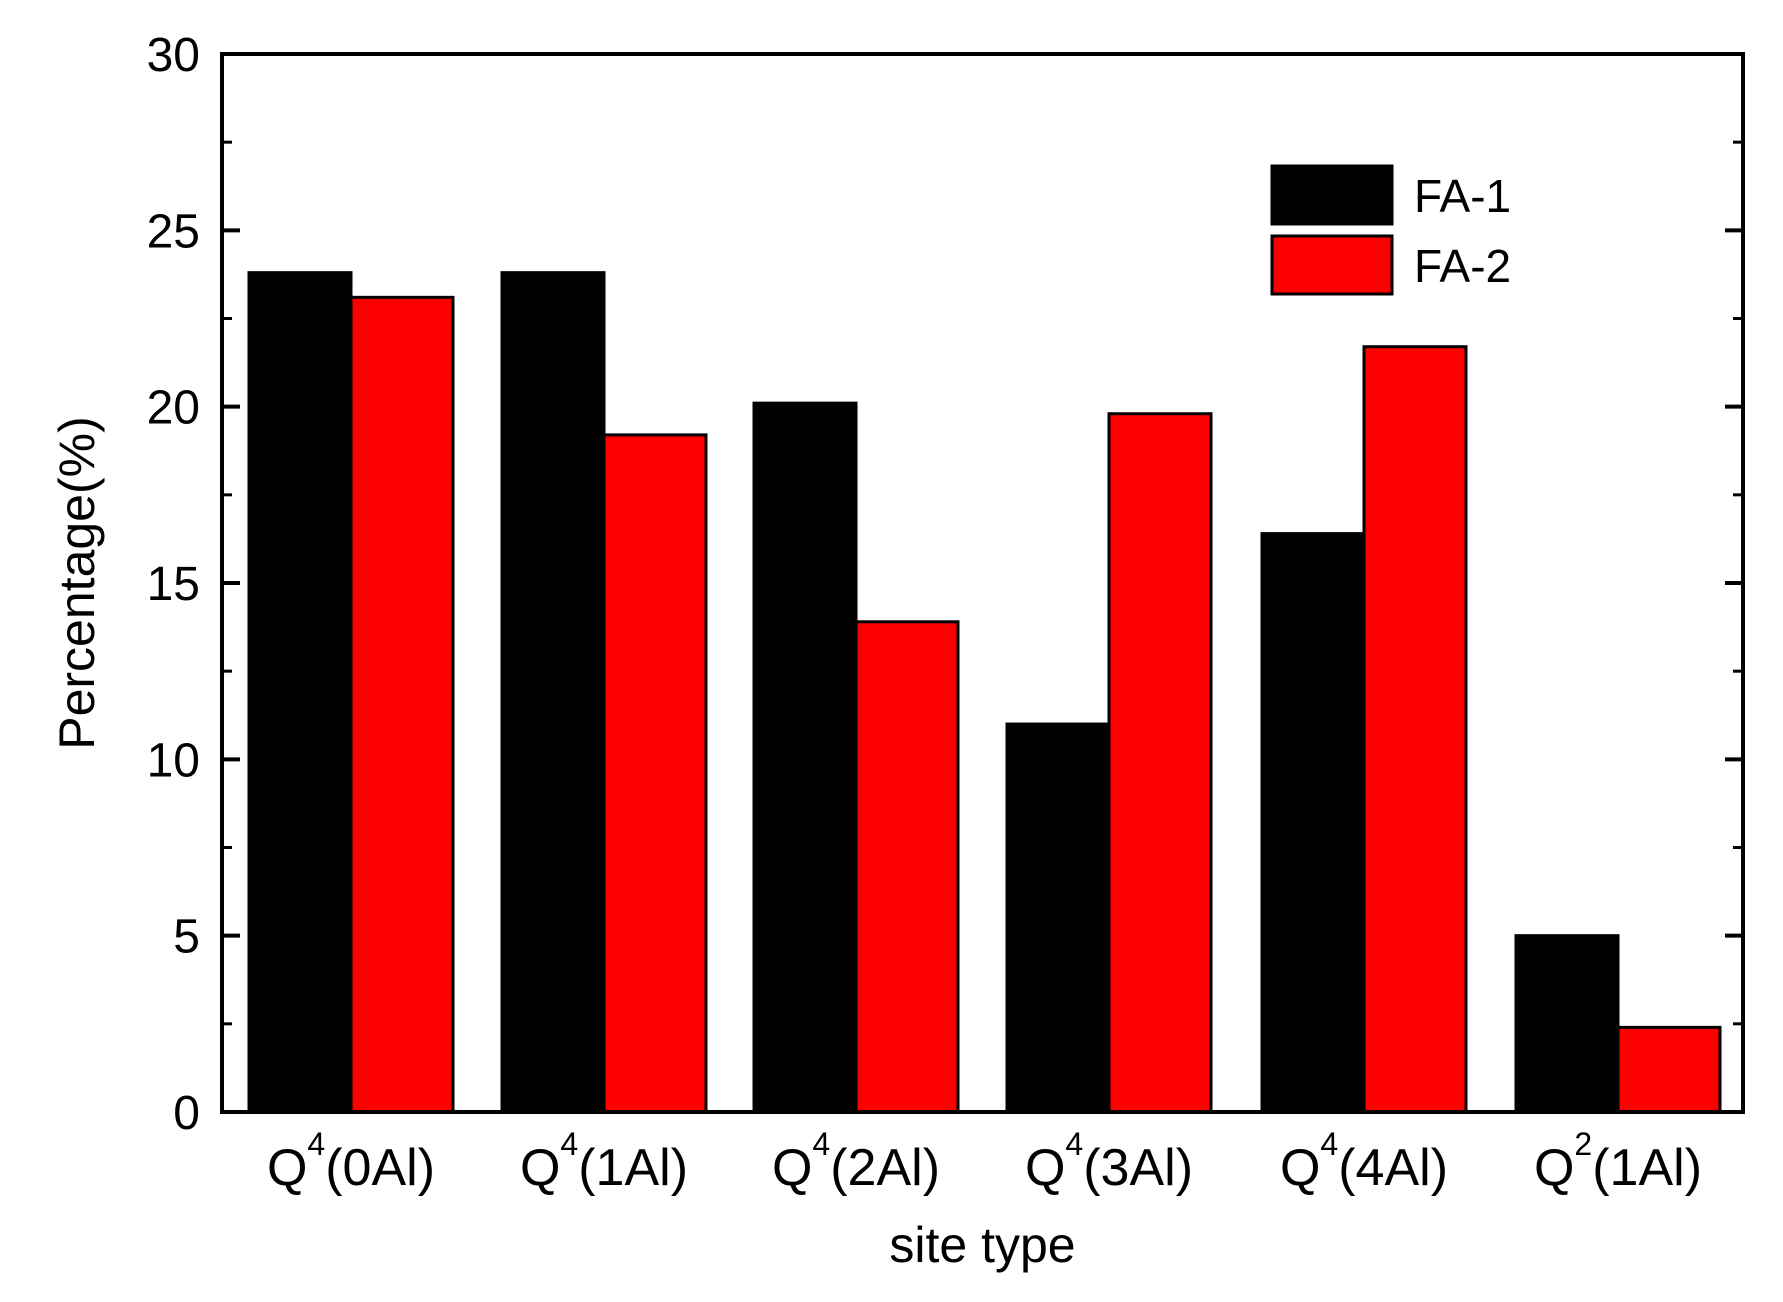 This screenshot has width=1783, height=1302. What do you see at coordinates (186, 1113) in the screenshot?
I see `y-tick-label: 0` at bounding box center [186, 1113].